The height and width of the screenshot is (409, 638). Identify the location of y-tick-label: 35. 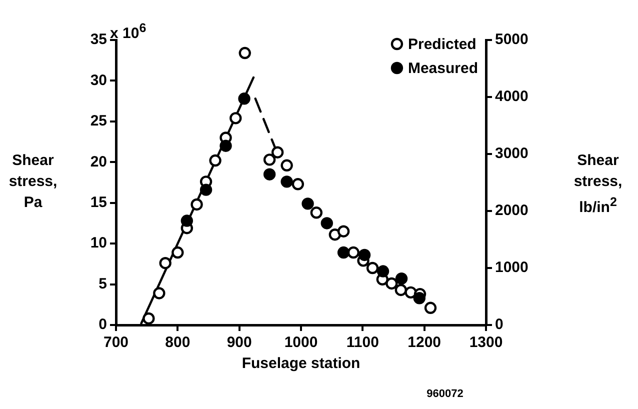
(98, 39).